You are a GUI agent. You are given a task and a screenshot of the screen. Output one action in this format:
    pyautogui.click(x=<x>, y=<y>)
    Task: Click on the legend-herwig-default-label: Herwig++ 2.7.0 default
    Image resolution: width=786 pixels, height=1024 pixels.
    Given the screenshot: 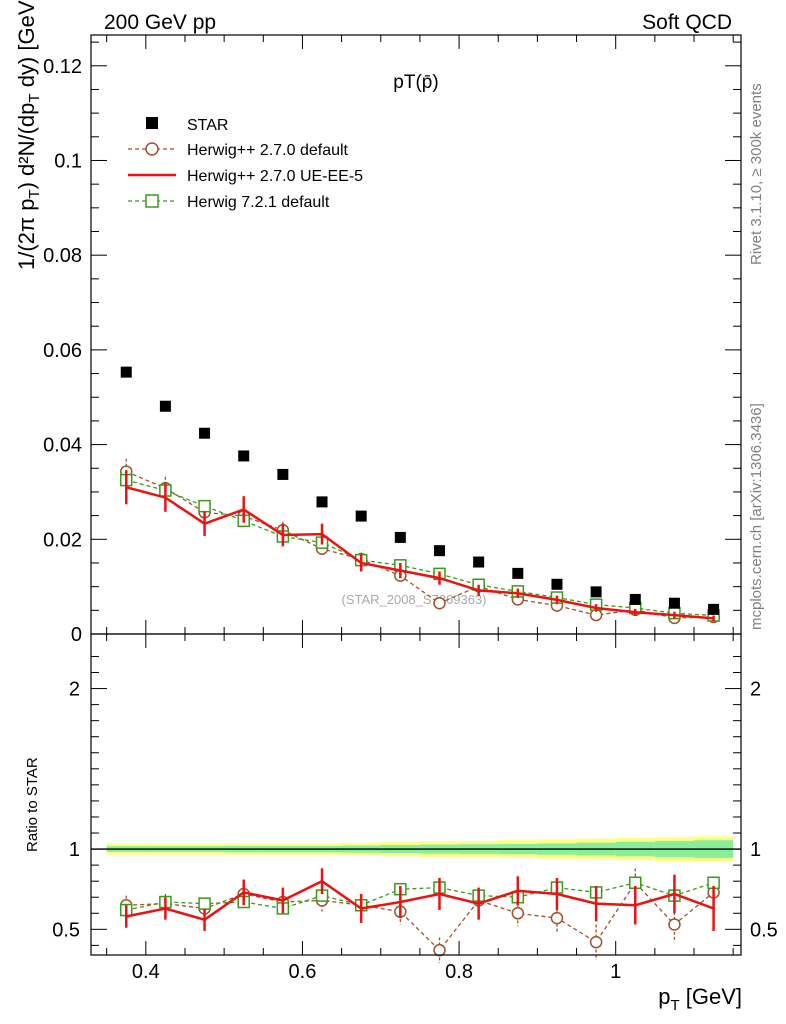 What is the action you would take?
    pyautogui.click(x=268, y=150)
    